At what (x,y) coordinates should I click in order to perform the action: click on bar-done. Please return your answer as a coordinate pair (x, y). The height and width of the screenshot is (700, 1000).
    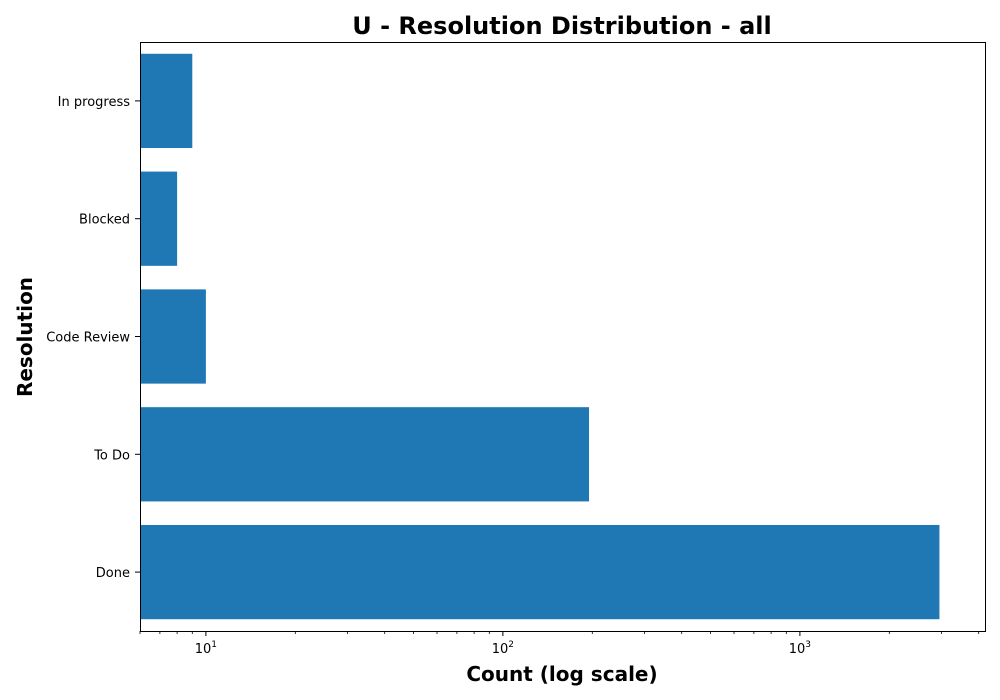
    Looking at the image, I should click on (540, 572).